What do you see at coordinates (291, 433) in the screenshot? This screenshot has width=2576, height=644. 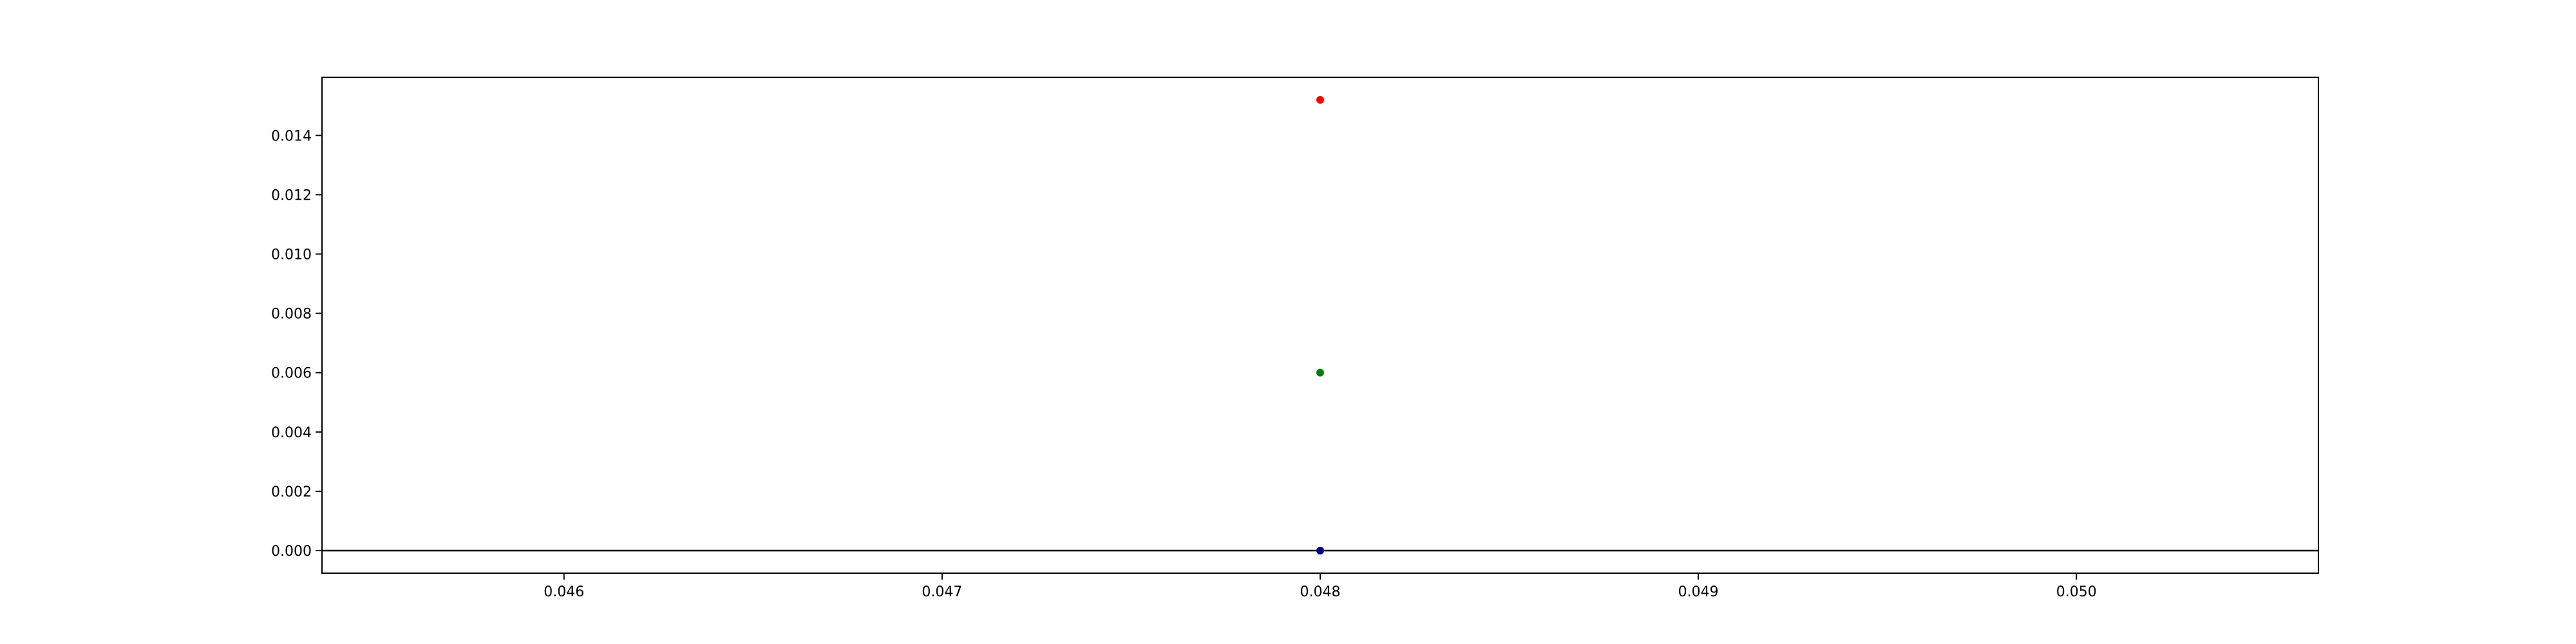 I see `y-tick-label: 0.004` at bounding box center [291, 433].